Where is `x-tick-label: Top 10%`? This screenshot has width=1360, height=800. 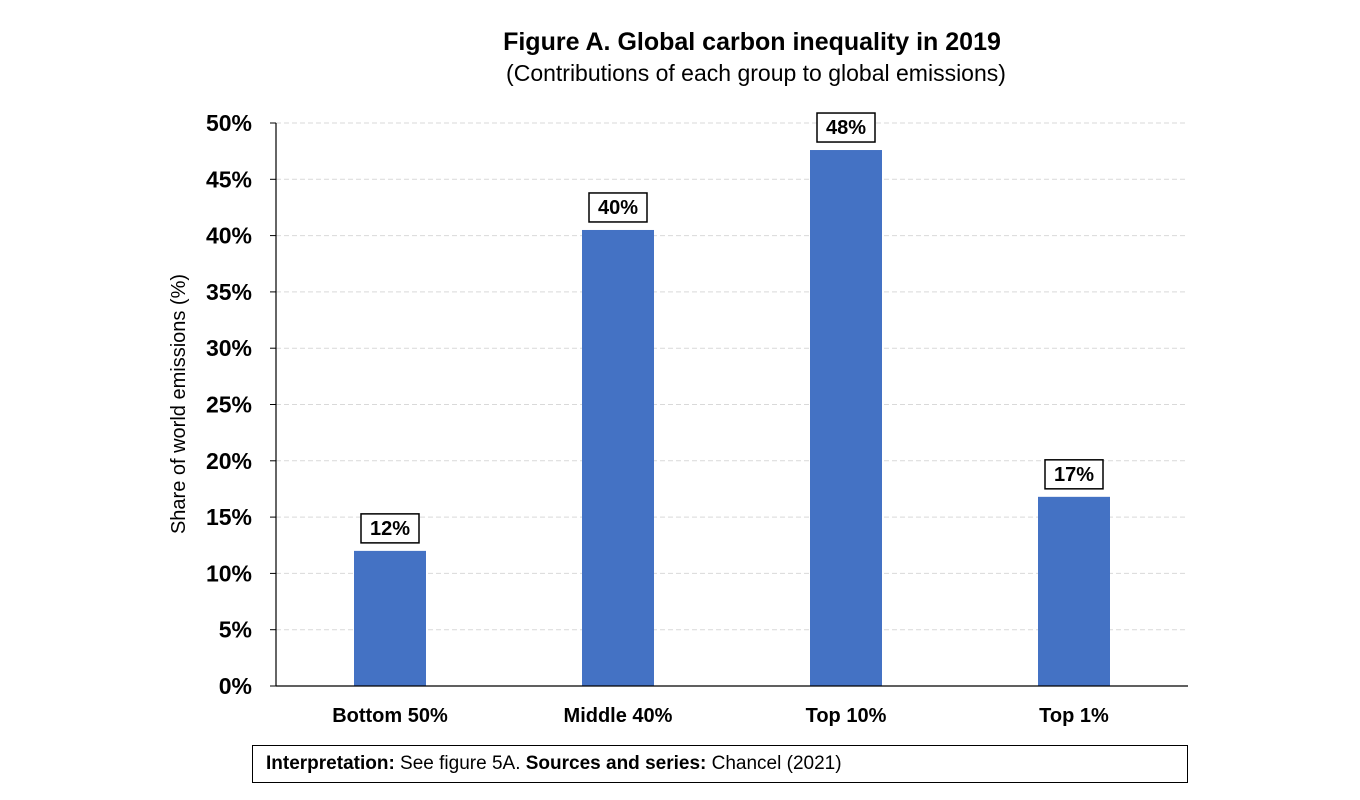
x-tick-label: Top 10% is located at coordinates (846, 716).